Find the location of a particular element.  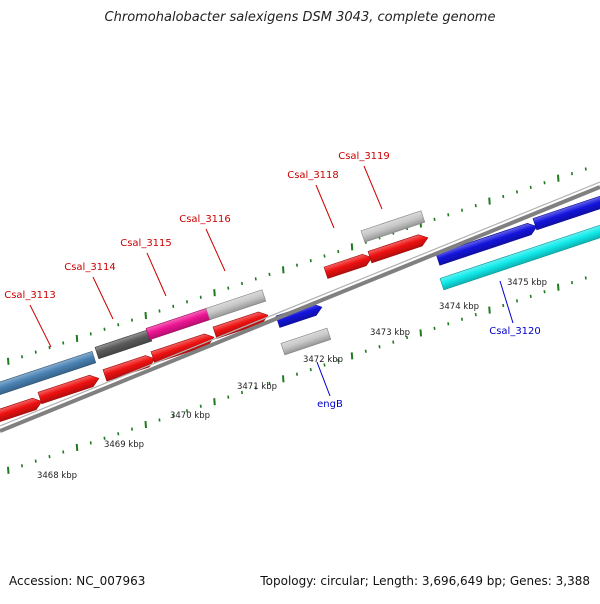

gene-label-engb: engB is located at coordinates (330, 404).